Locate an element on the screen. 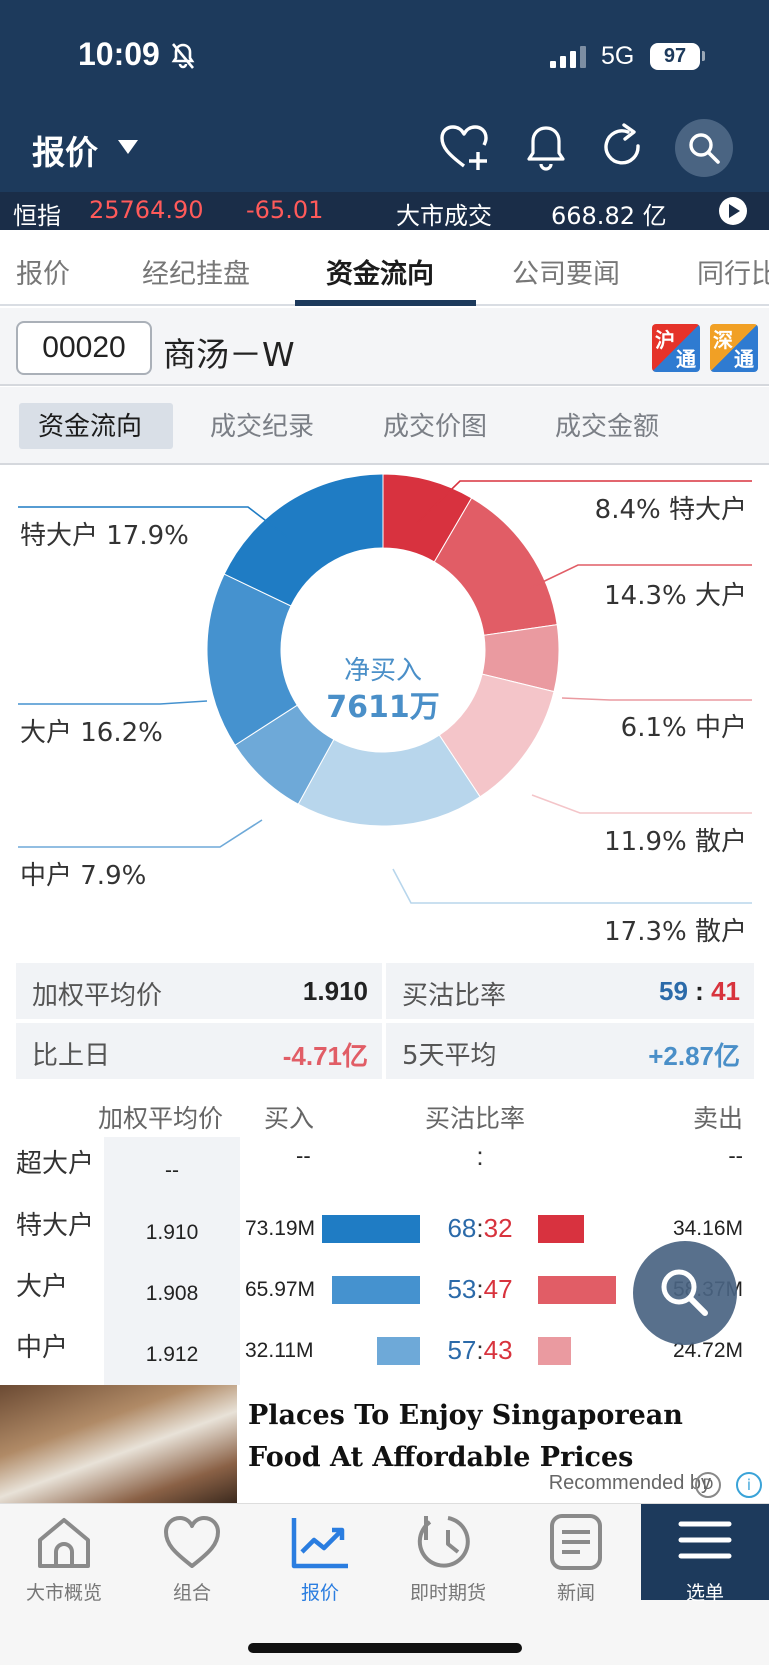  detail-row-ratio: 68:32 is located at coordinates (480, 1228).